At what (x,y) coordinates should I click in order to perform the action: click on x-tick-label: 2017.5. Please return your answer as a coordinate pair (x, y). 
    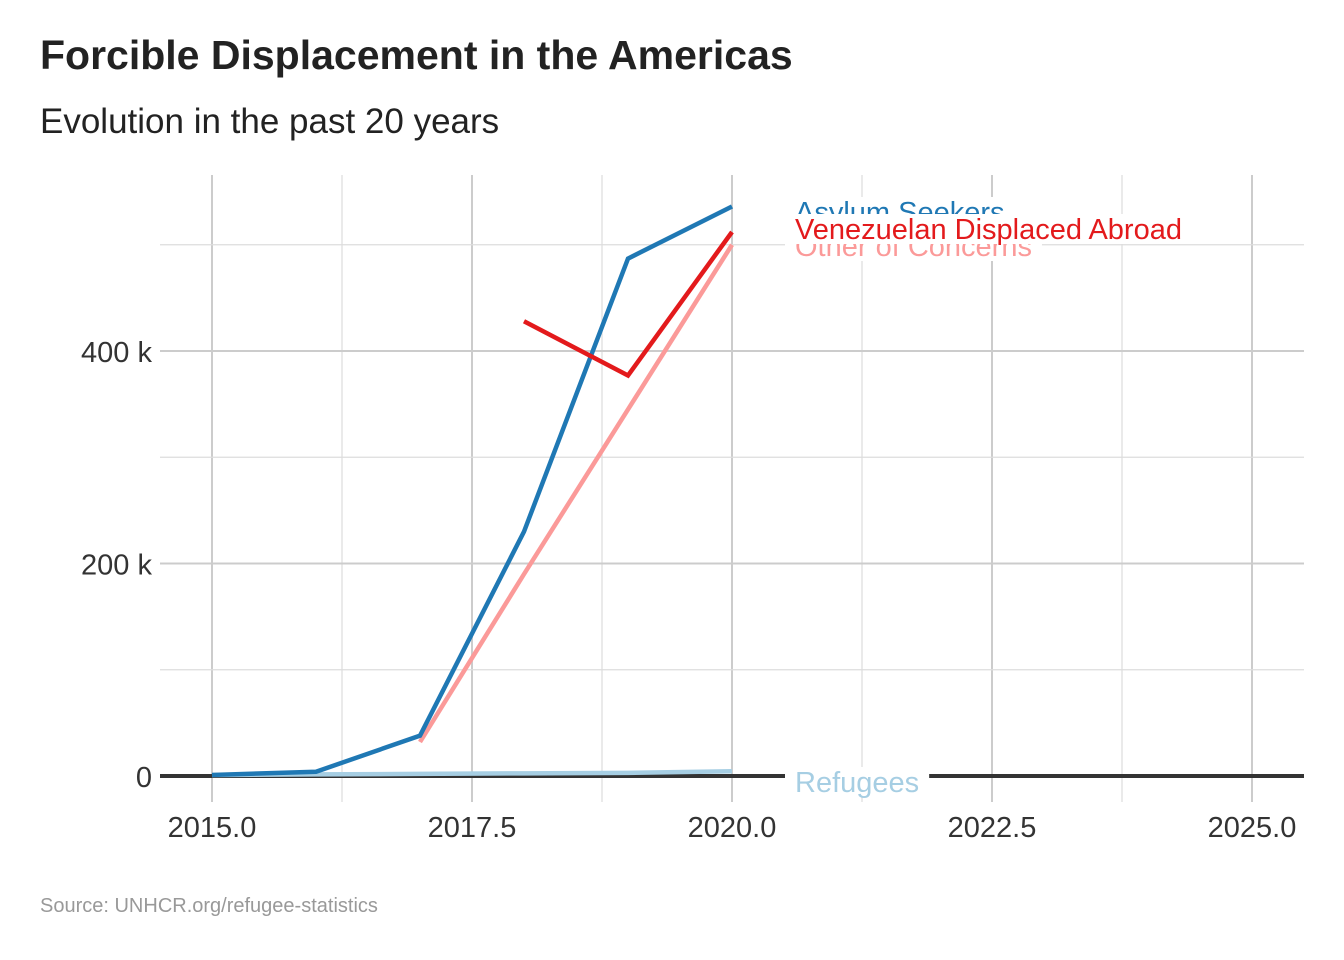
    Looking at the image, I should click on (472, 828).